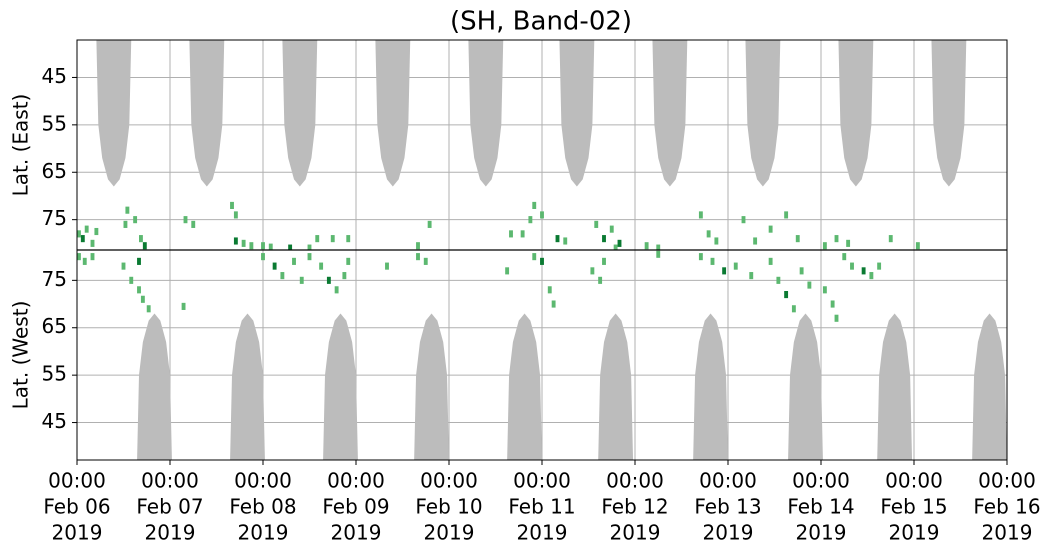 Image resolution: width=1054 pixels, height=556 pixels. I want to click on y-tick-label: 65, so click(54, 171).